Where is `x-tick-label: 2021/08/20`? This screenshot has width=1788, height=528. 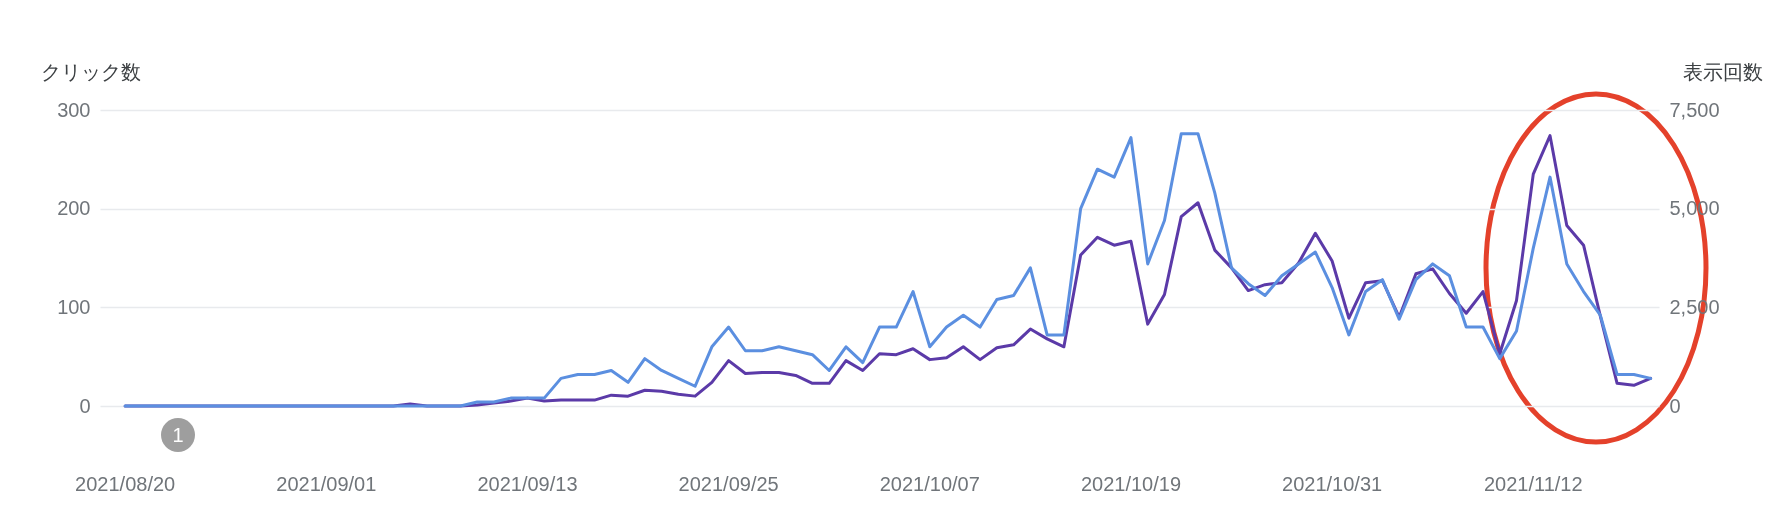 x-tick-label: 2021/08/20 is located at coordinates (125, 484).